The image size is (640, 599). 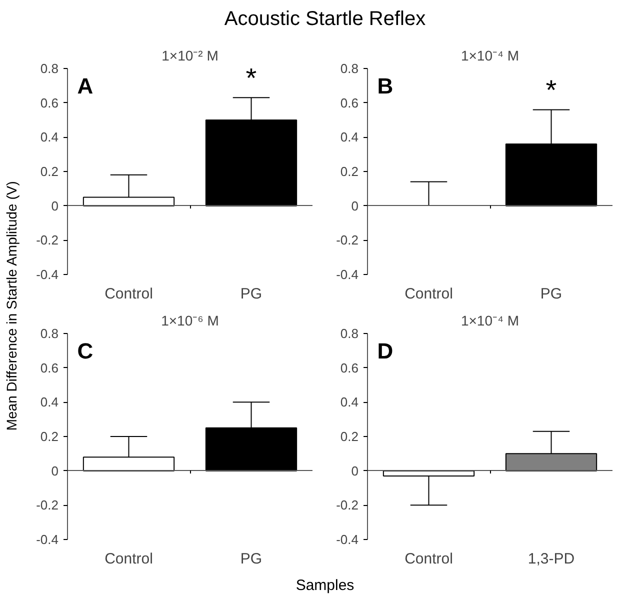 I want to click on chart-subtitle: 1×10⁻² M, so click(x=190, y=56).